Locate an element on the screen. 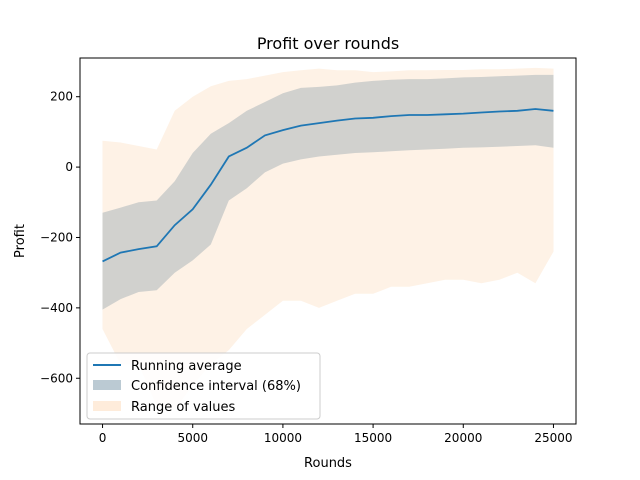 Image resolution: width=640 pixels, height=480 pixels. legend-label-running-average: Running average is located at coordinates (186, 366).